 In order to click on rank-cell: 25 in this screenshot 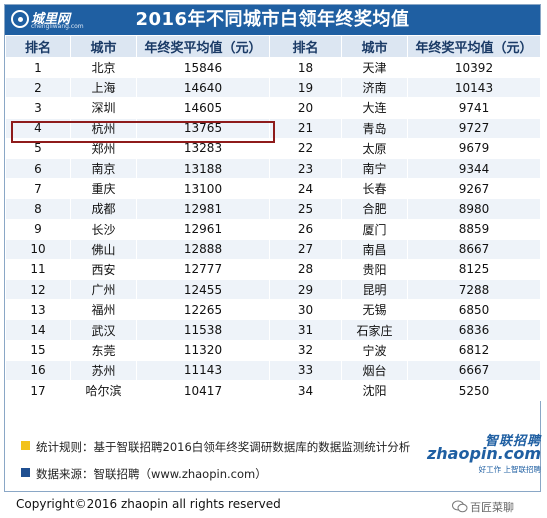, I will do `click(305, 209)`.